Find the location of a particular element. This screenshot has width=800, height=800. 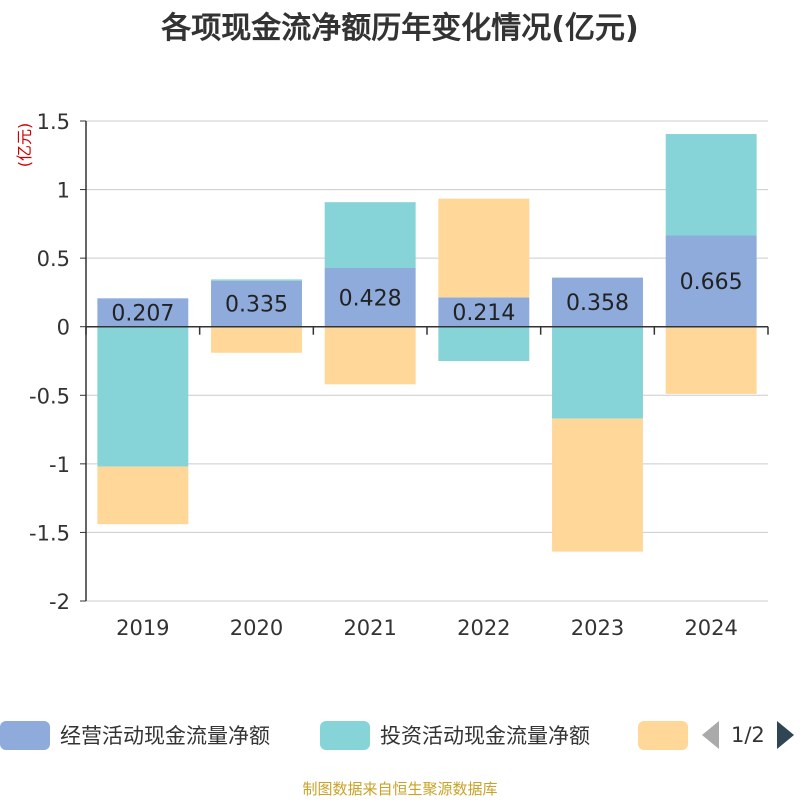

y-tick-label-4: -0.5 is located at coordinates (49, 396).